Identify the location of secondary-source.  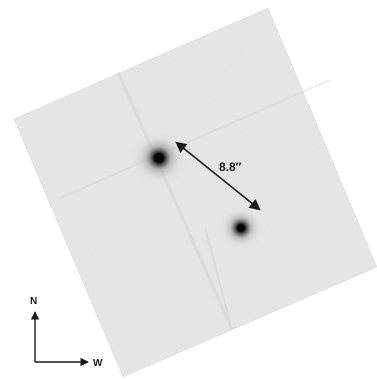
(241, 228).